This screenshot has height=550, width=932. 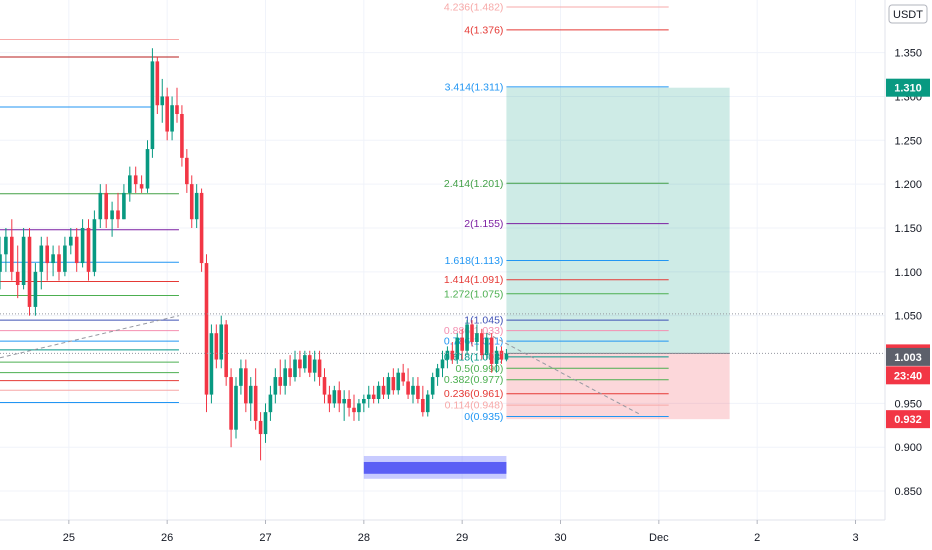 What do you see at coordinates (908, 54) in the screenshot?
I see `price-tick-label: 1.350` at bounding box center [908, 54].